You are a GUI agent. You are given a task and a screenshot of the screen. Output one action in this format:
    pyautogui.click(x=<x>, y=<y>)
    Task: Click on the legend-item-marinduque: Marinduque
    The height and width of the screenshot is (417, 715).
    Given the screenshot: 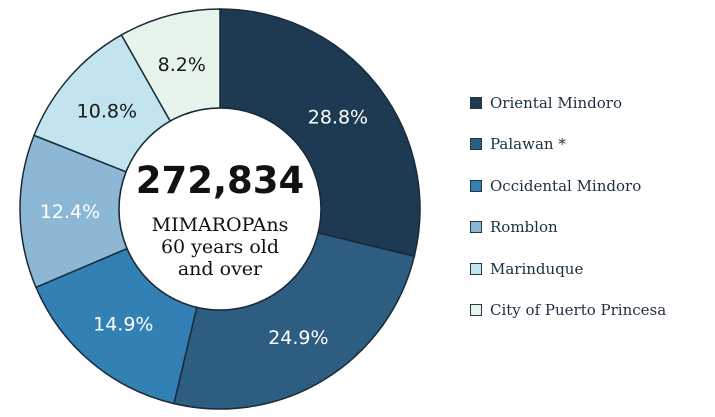 What is the action you would take?
    pyautogui.click(x=568, y=269)
    